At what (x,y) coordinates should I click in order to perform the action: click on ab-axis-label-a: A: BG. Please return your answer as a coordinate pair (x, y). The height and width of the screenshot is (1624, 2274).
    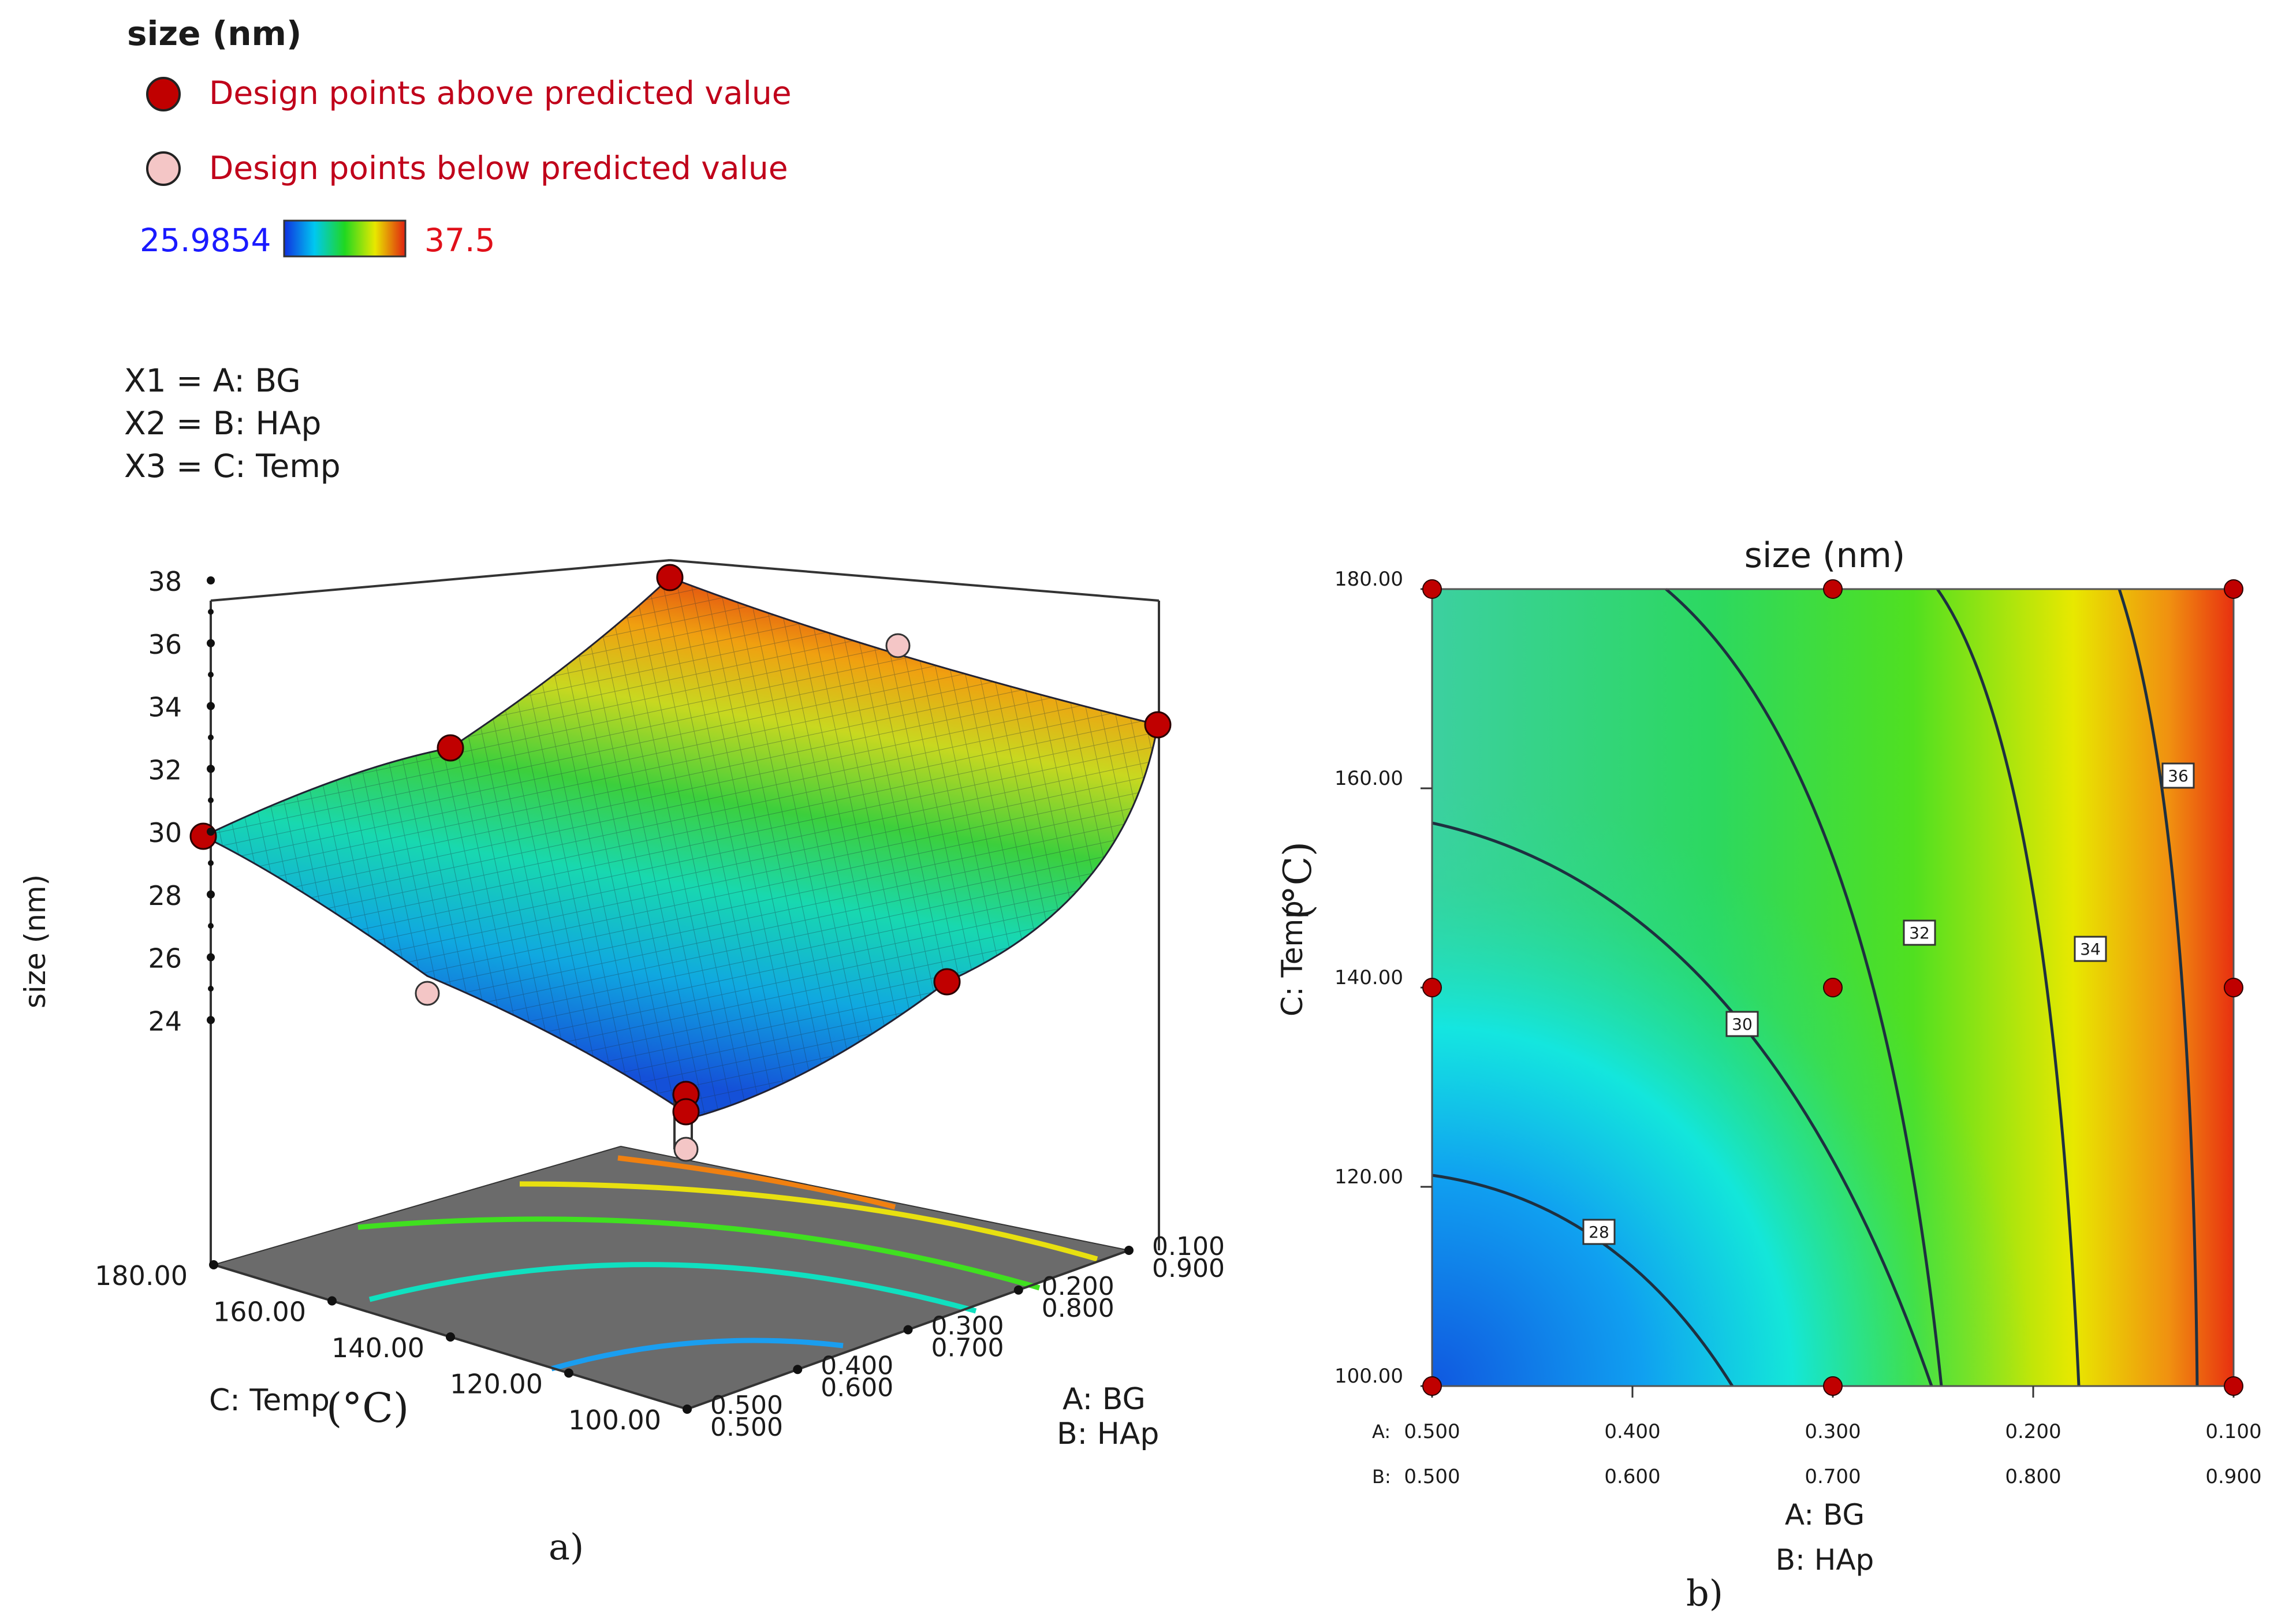
    Looking at the image, I should click on (1104, 1399).